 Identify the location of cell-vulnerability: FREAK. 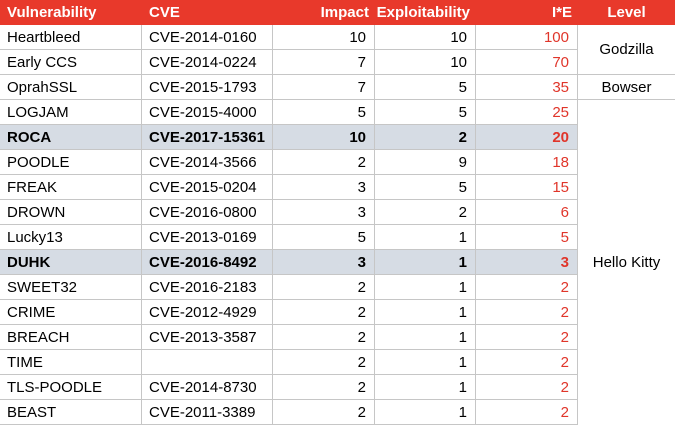
(71, 187).